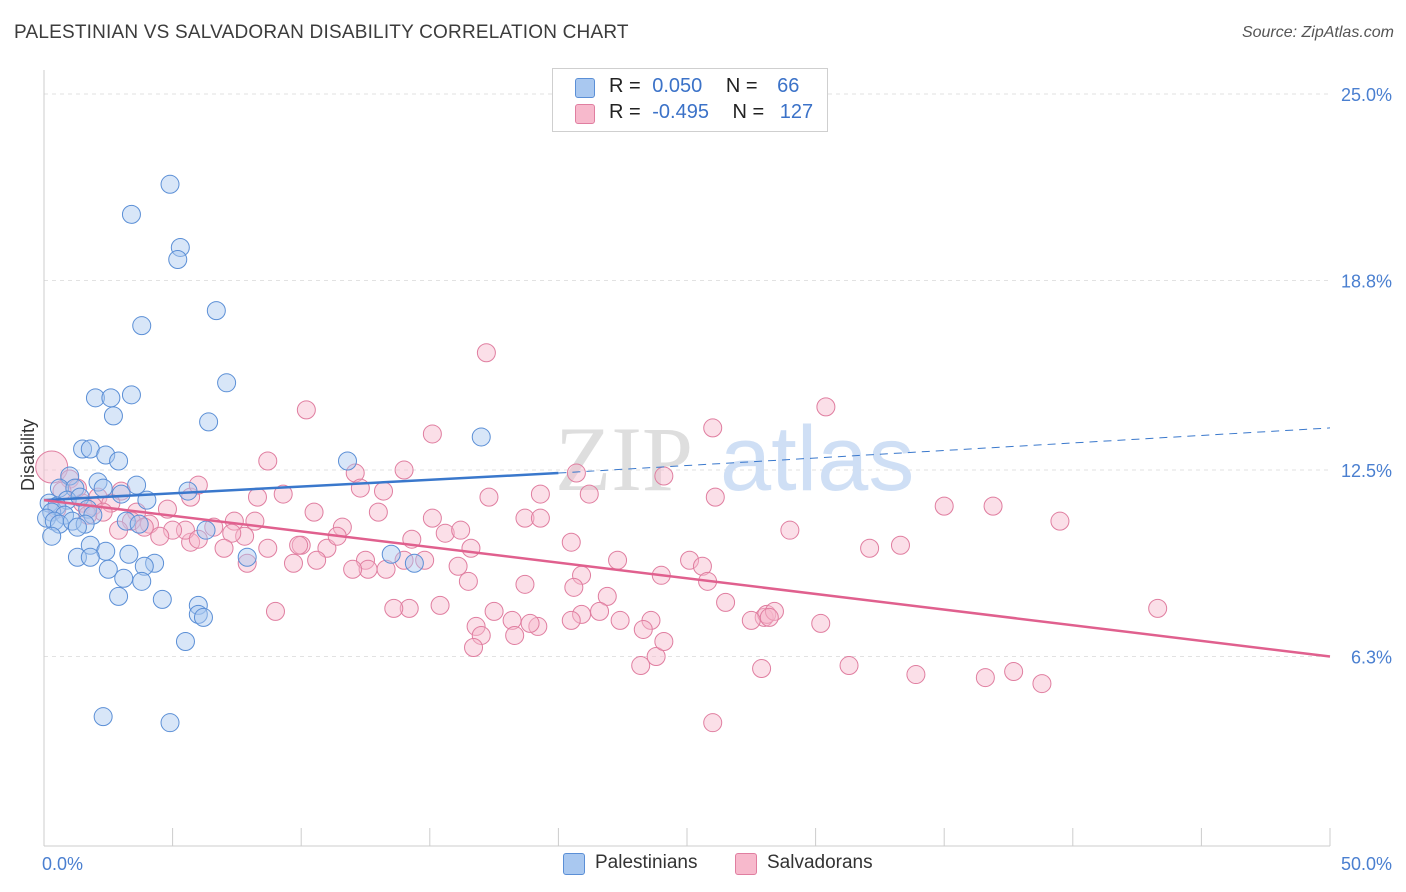 This screenshot has height=892, width=1406. I want to click on watermark-zip: ZIP, so click(624, 459).